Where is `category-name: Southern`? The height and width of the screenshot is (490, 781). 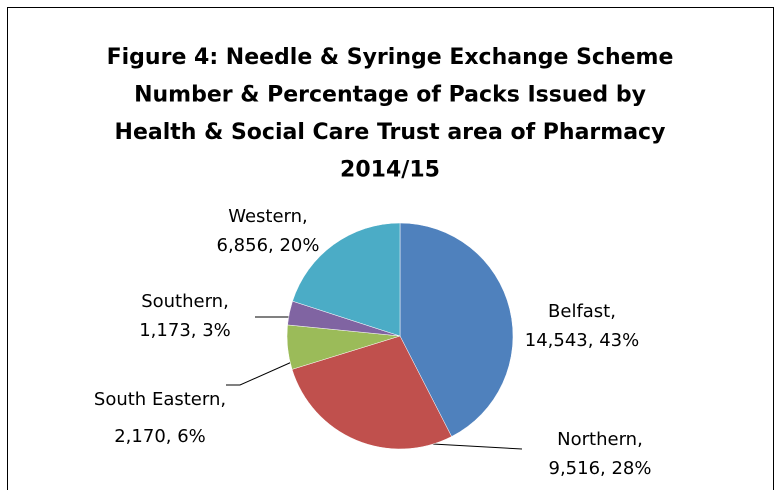
category-name: Southern is located at coordinates (182, 301).